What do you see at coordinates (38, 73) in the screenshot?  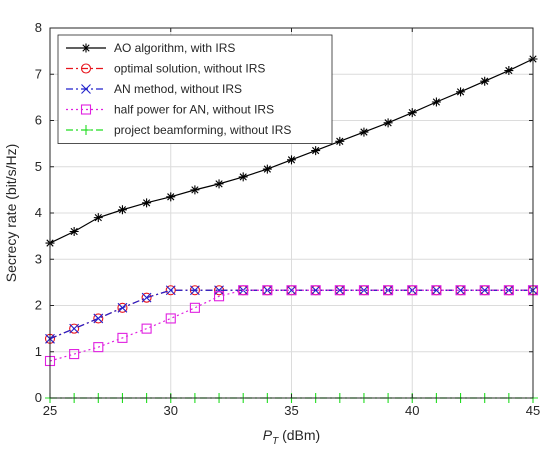 I see `y-tick-label: 7` at bounding box center [38, 73].